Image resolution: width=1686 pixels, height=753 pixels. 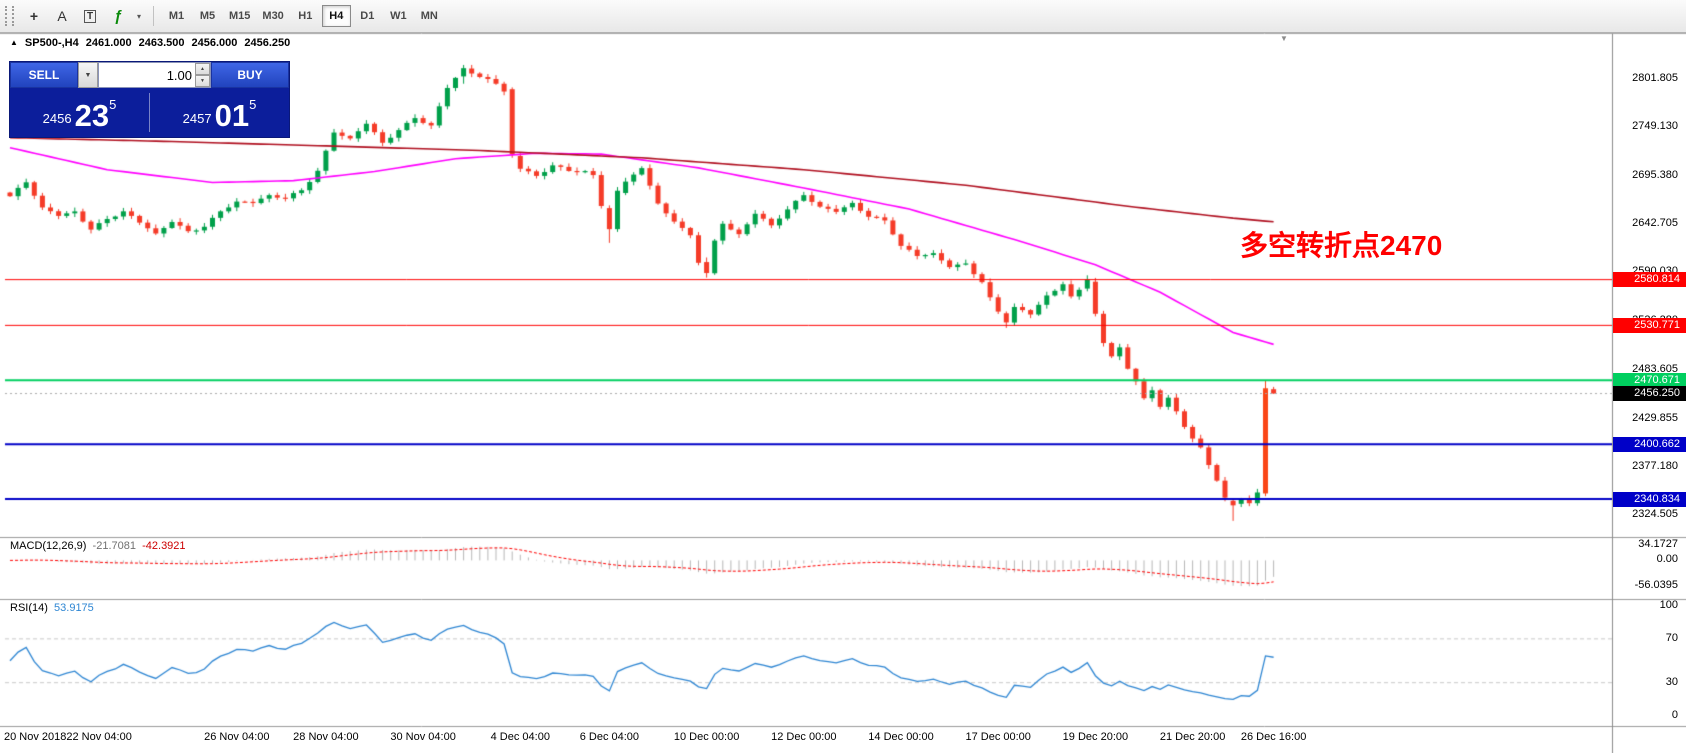 I want to click on sell-price-sup: 5, so click(x=113, y=104).